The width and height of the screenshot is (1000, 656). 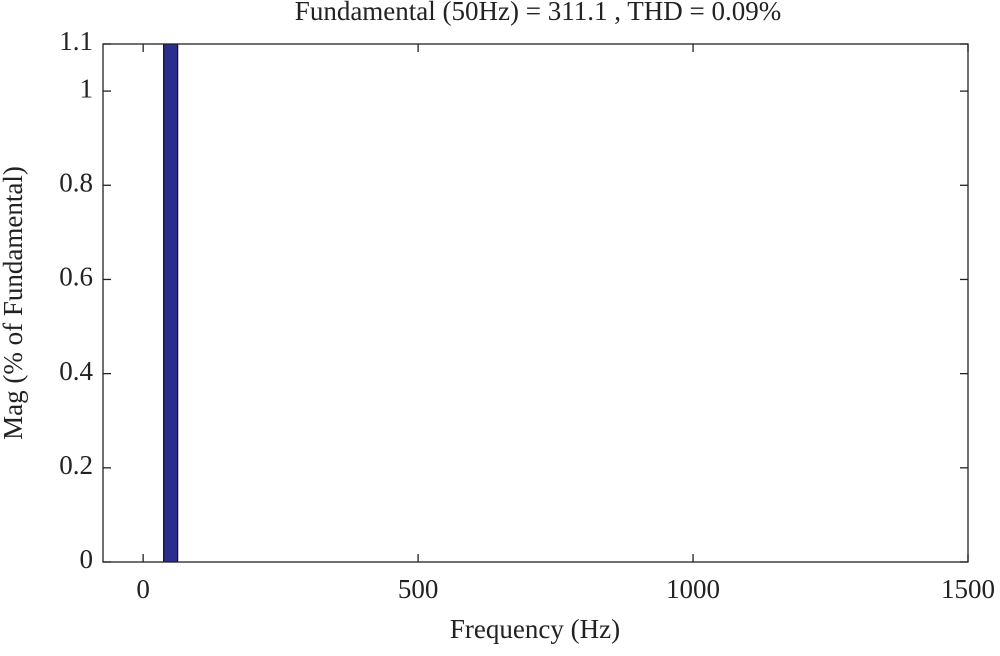 I want to click on chart-title: Fundamental (50Hz) = 311.1 , THD = 0.09%, so click(x=538, y=13).